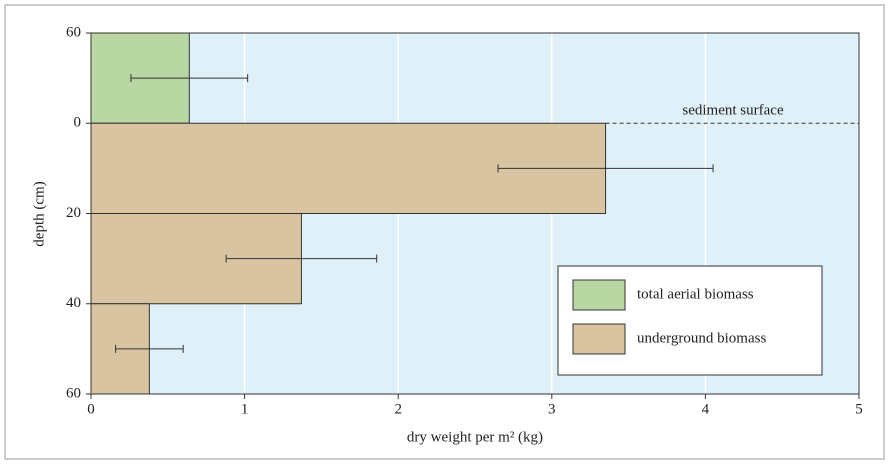 The width and height of the screenshot is (890, 465). Describe the element at coordinates (39, 213) in the screenshot. I see `y-axis-label: depth (cm)` at that location.